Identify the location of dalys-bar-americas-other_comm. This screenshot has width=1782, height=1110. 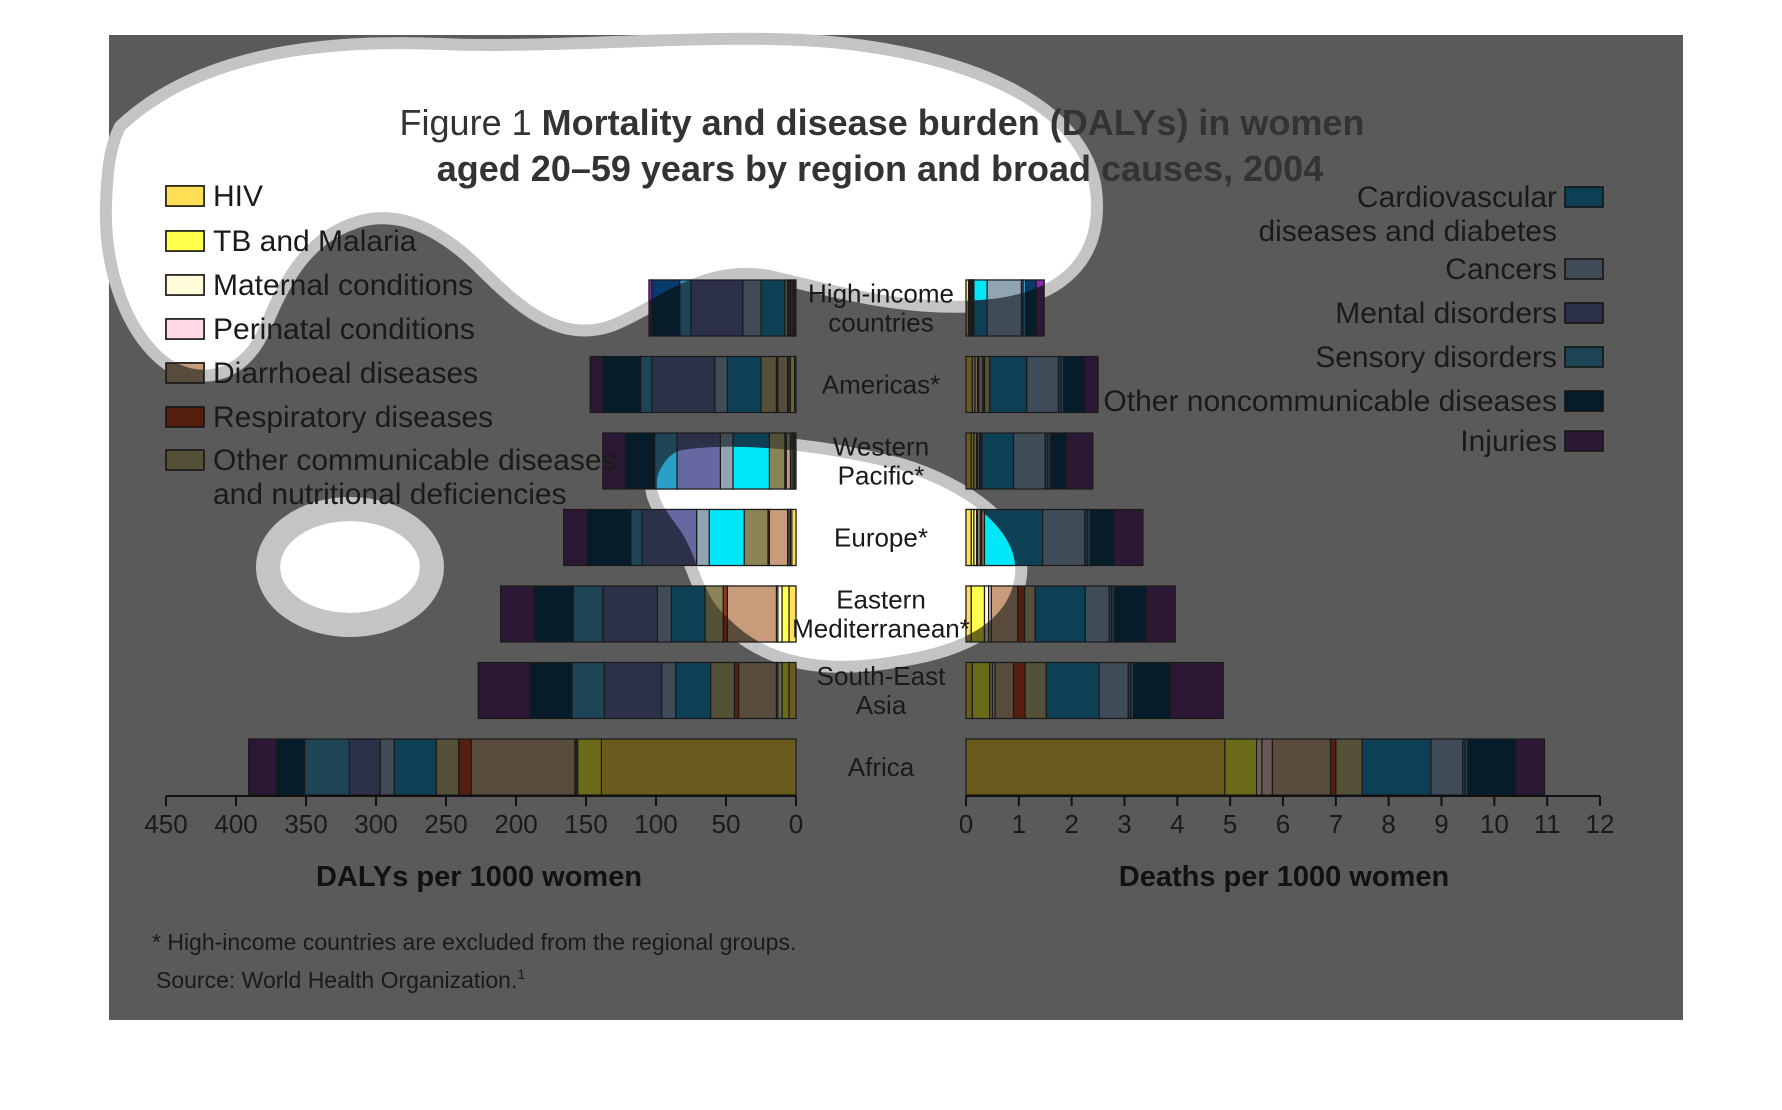
(768, 384).